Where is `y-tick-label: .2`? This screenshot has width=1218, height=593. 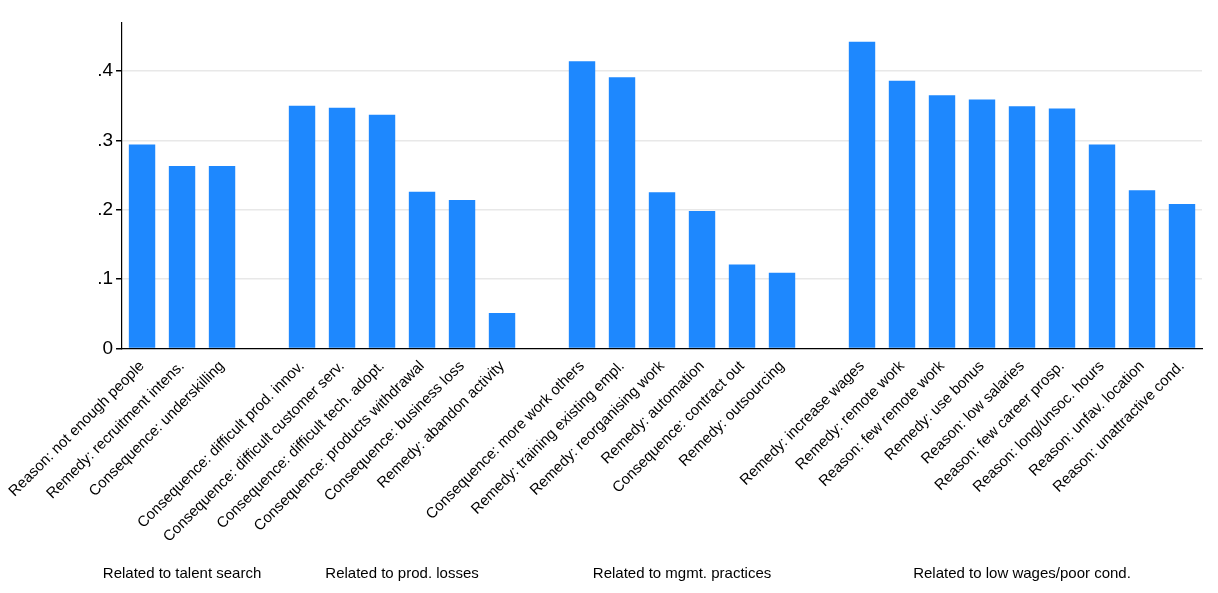 y-tick-label: .2 is located at coordinates (105, 208).